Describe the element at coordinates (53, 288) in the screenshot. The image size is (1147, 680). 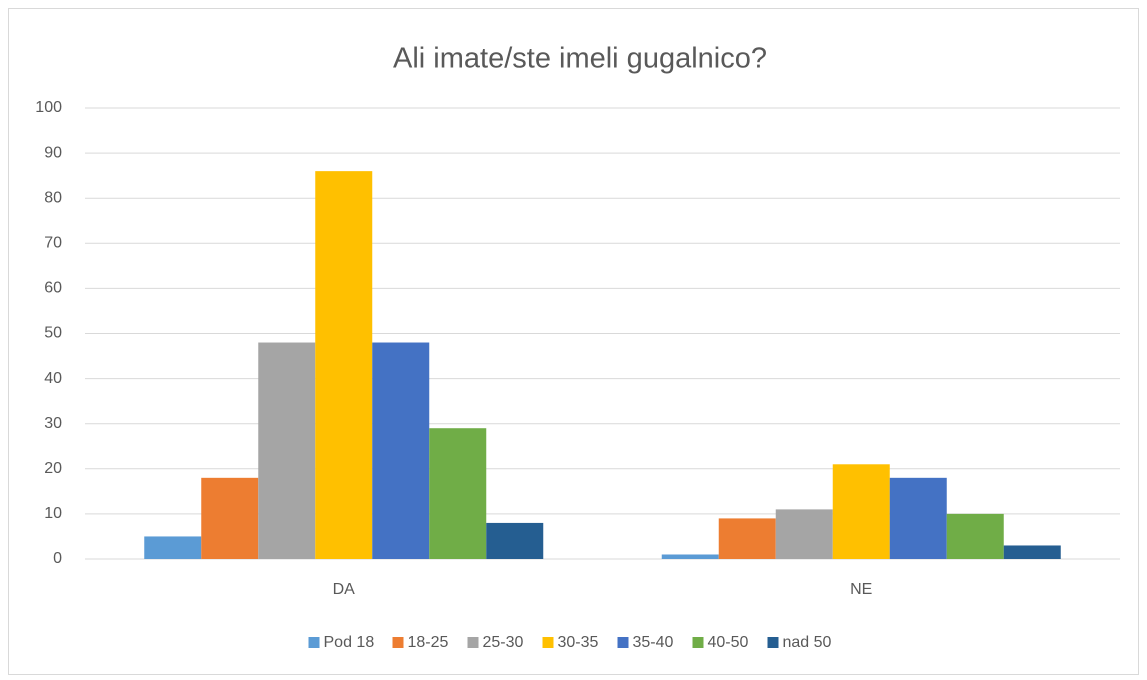
I see `y-tick-label: 60` at that location.